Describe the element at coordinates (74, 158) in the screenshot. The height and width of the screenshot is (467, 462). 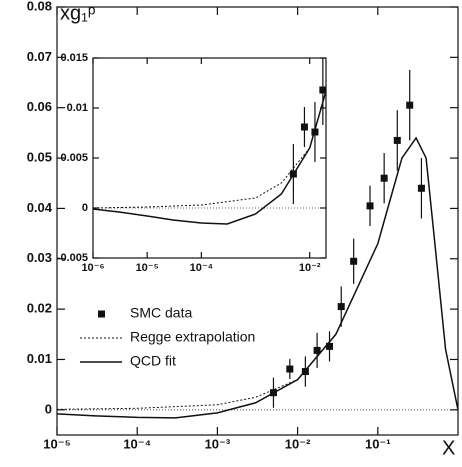
I see `y-tick-label: 0.005` at that location.